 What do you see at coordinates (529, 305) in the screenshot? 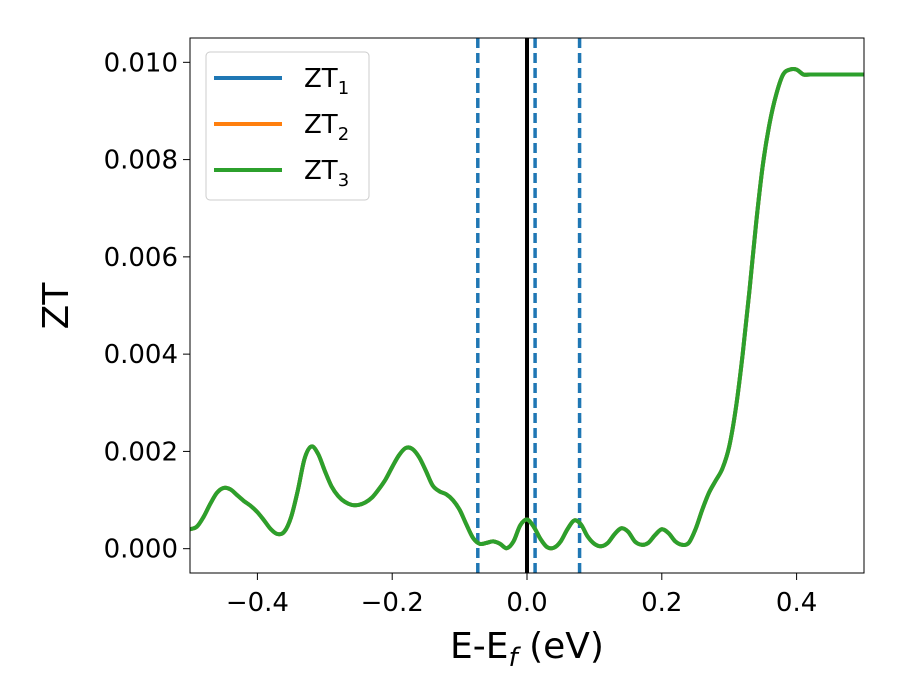
I see `vertical-lines` at bounding box center [529, 305].